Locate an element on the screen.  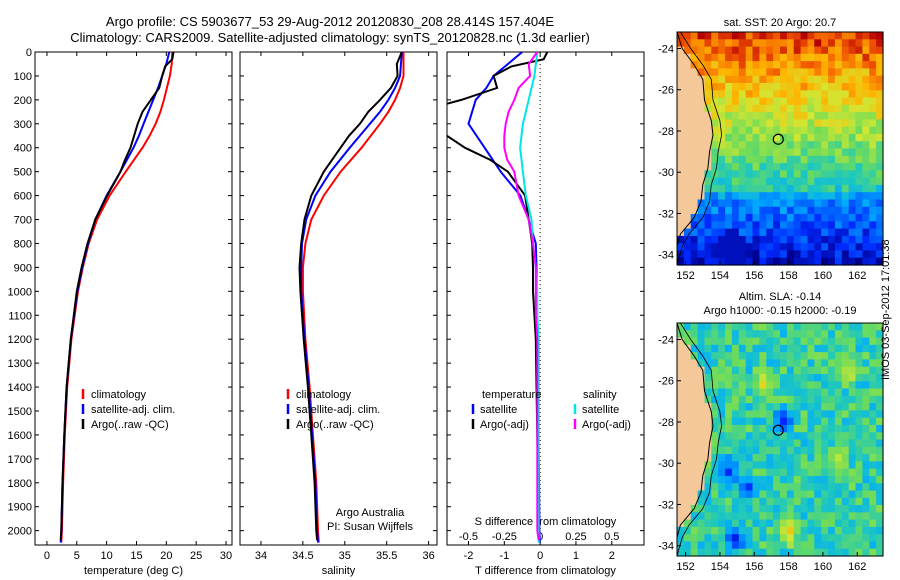
depth-tick-label: 1900 is located at coordinates (20, 508).